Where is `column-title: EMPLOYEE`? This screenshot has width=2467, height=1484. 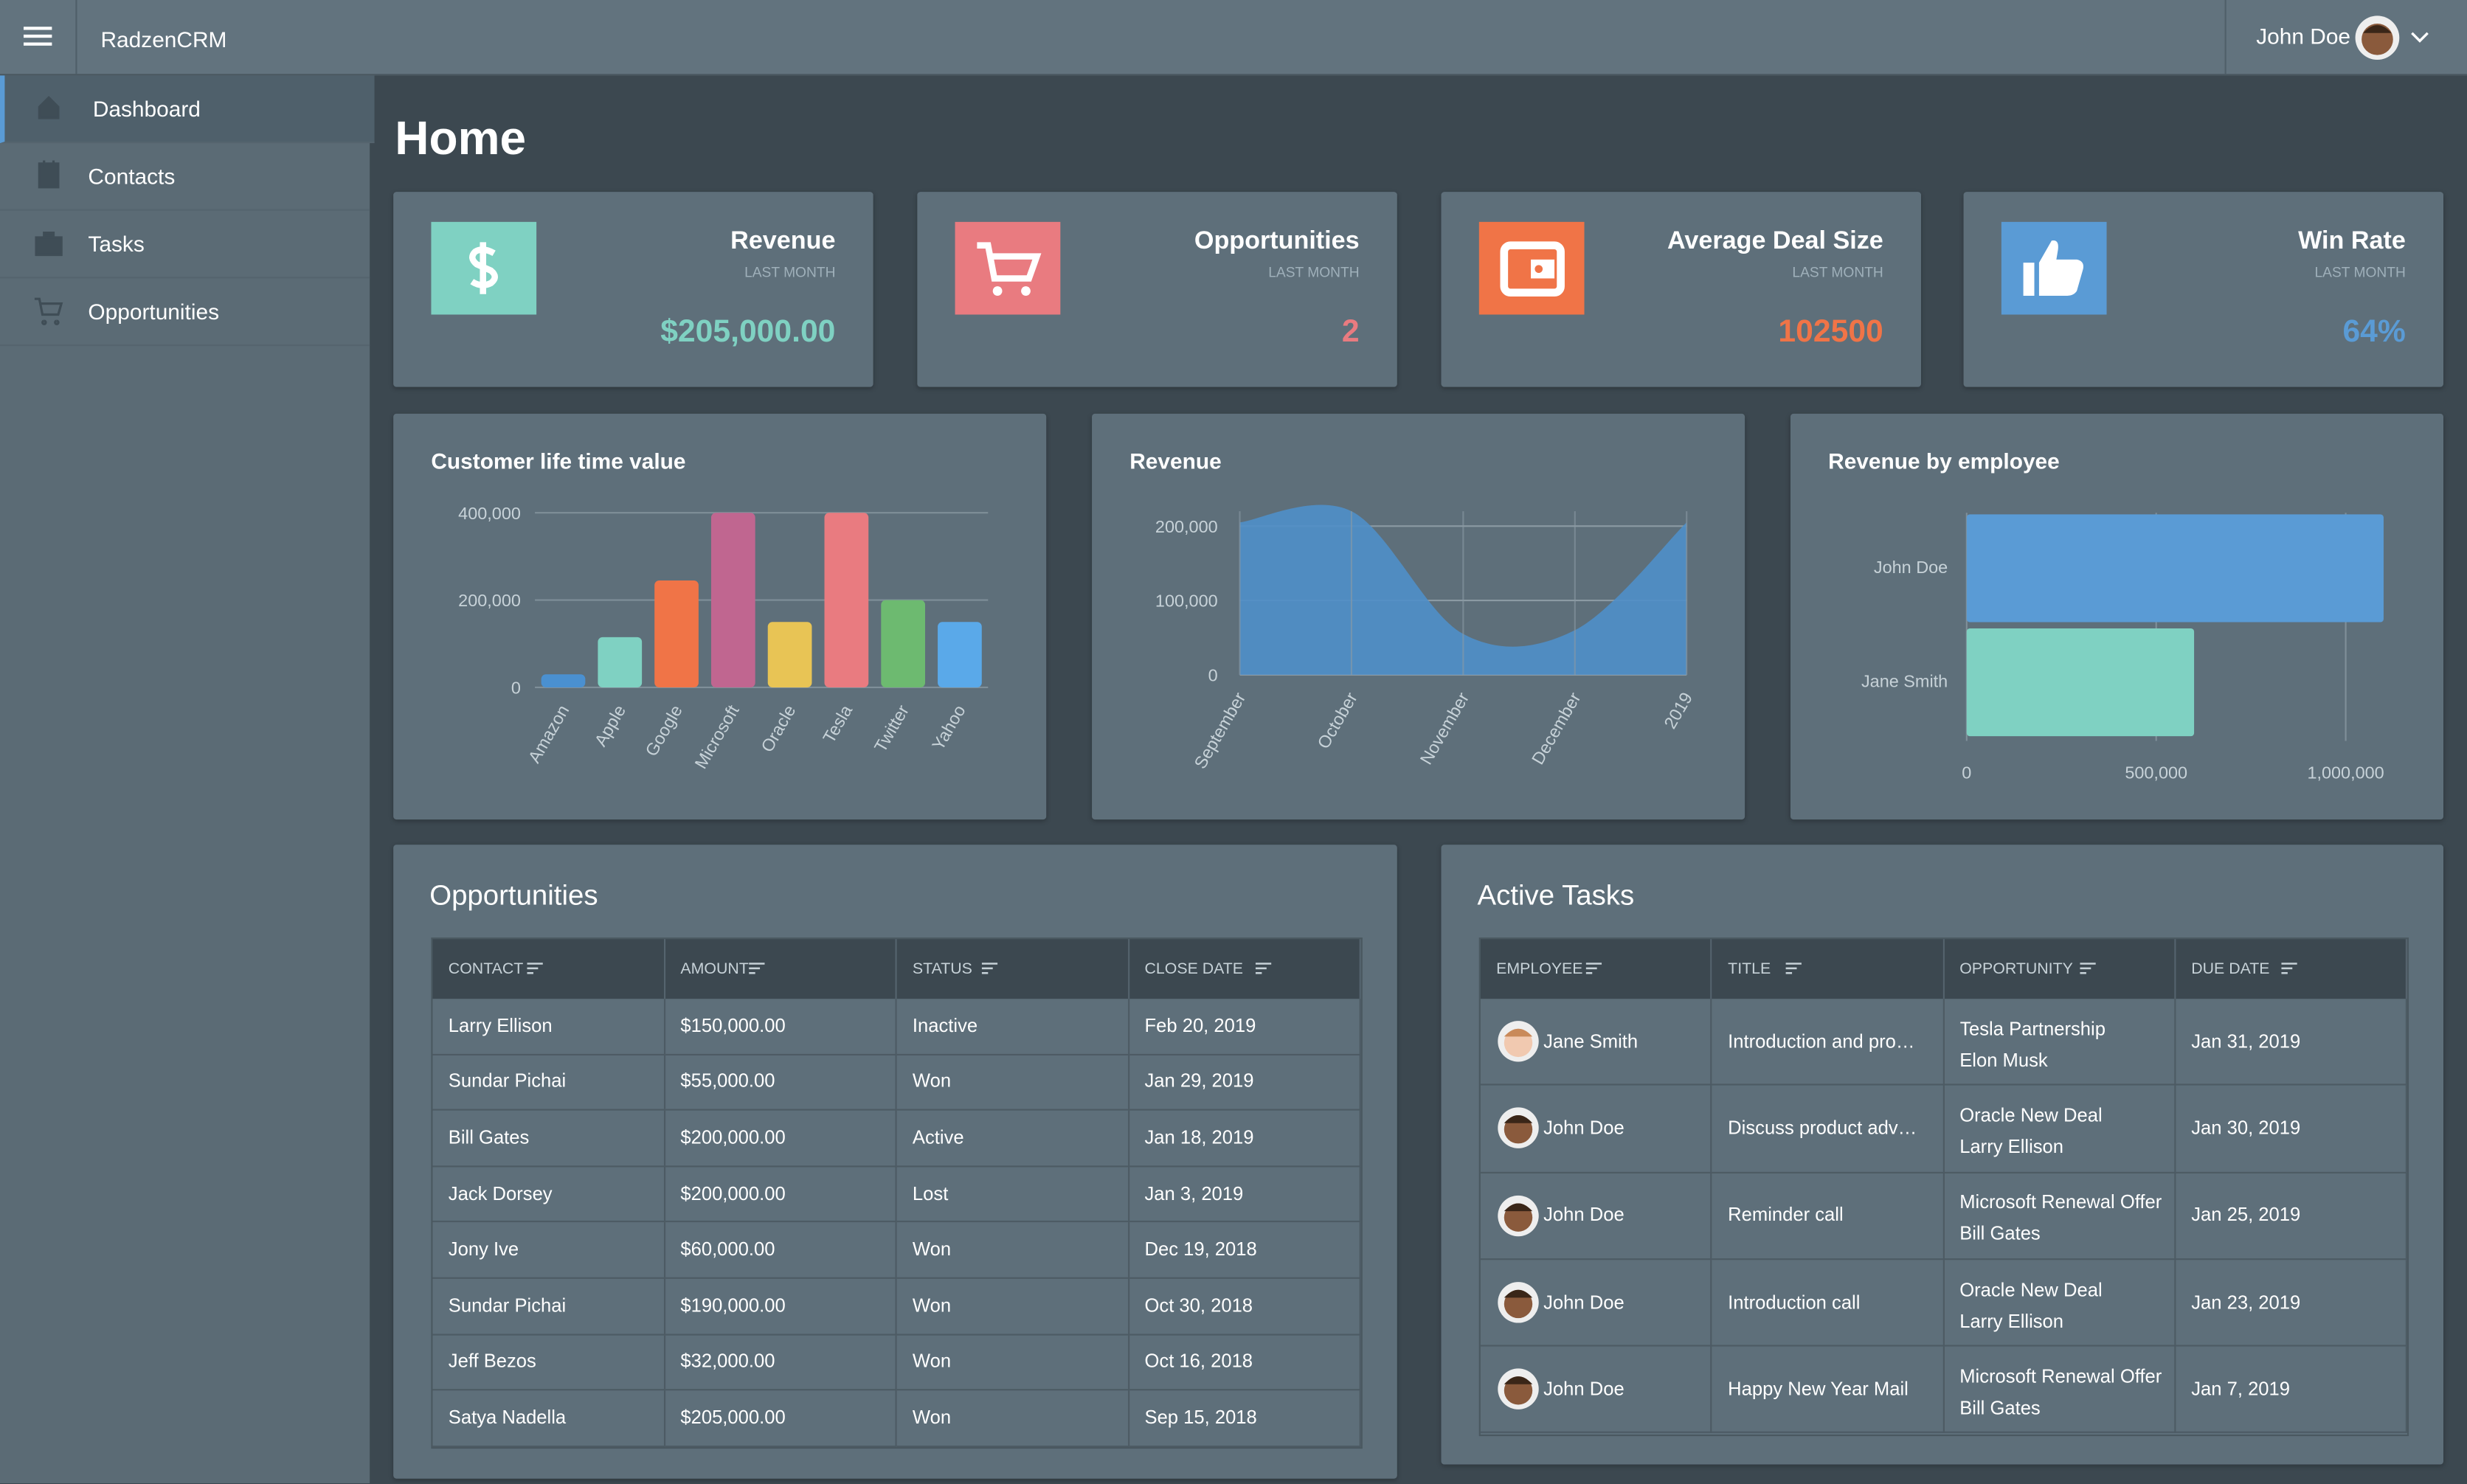
column-title: EMPLOYEE is located at coordinates (1539, 970).